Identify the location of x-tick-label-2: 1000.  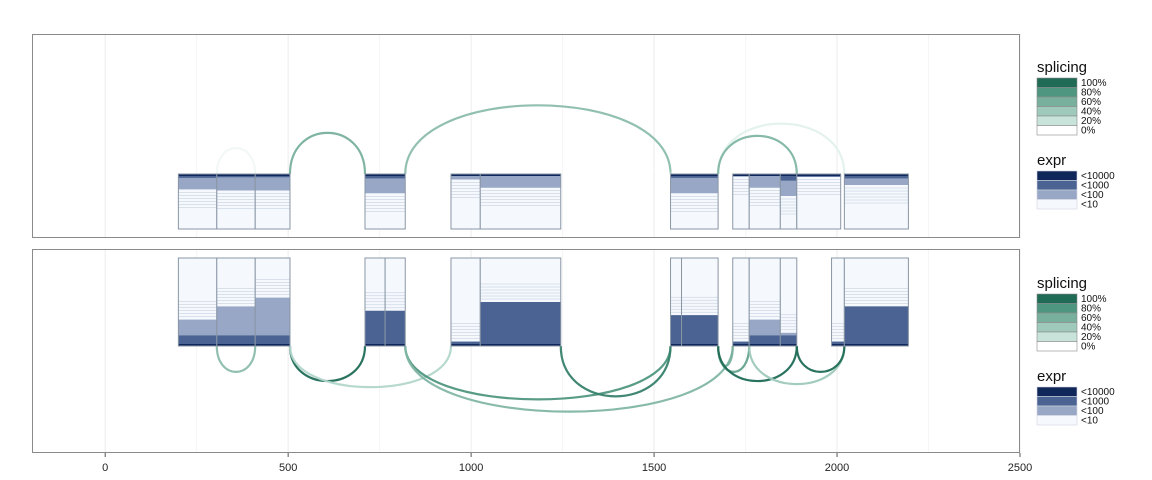
(471, 468).